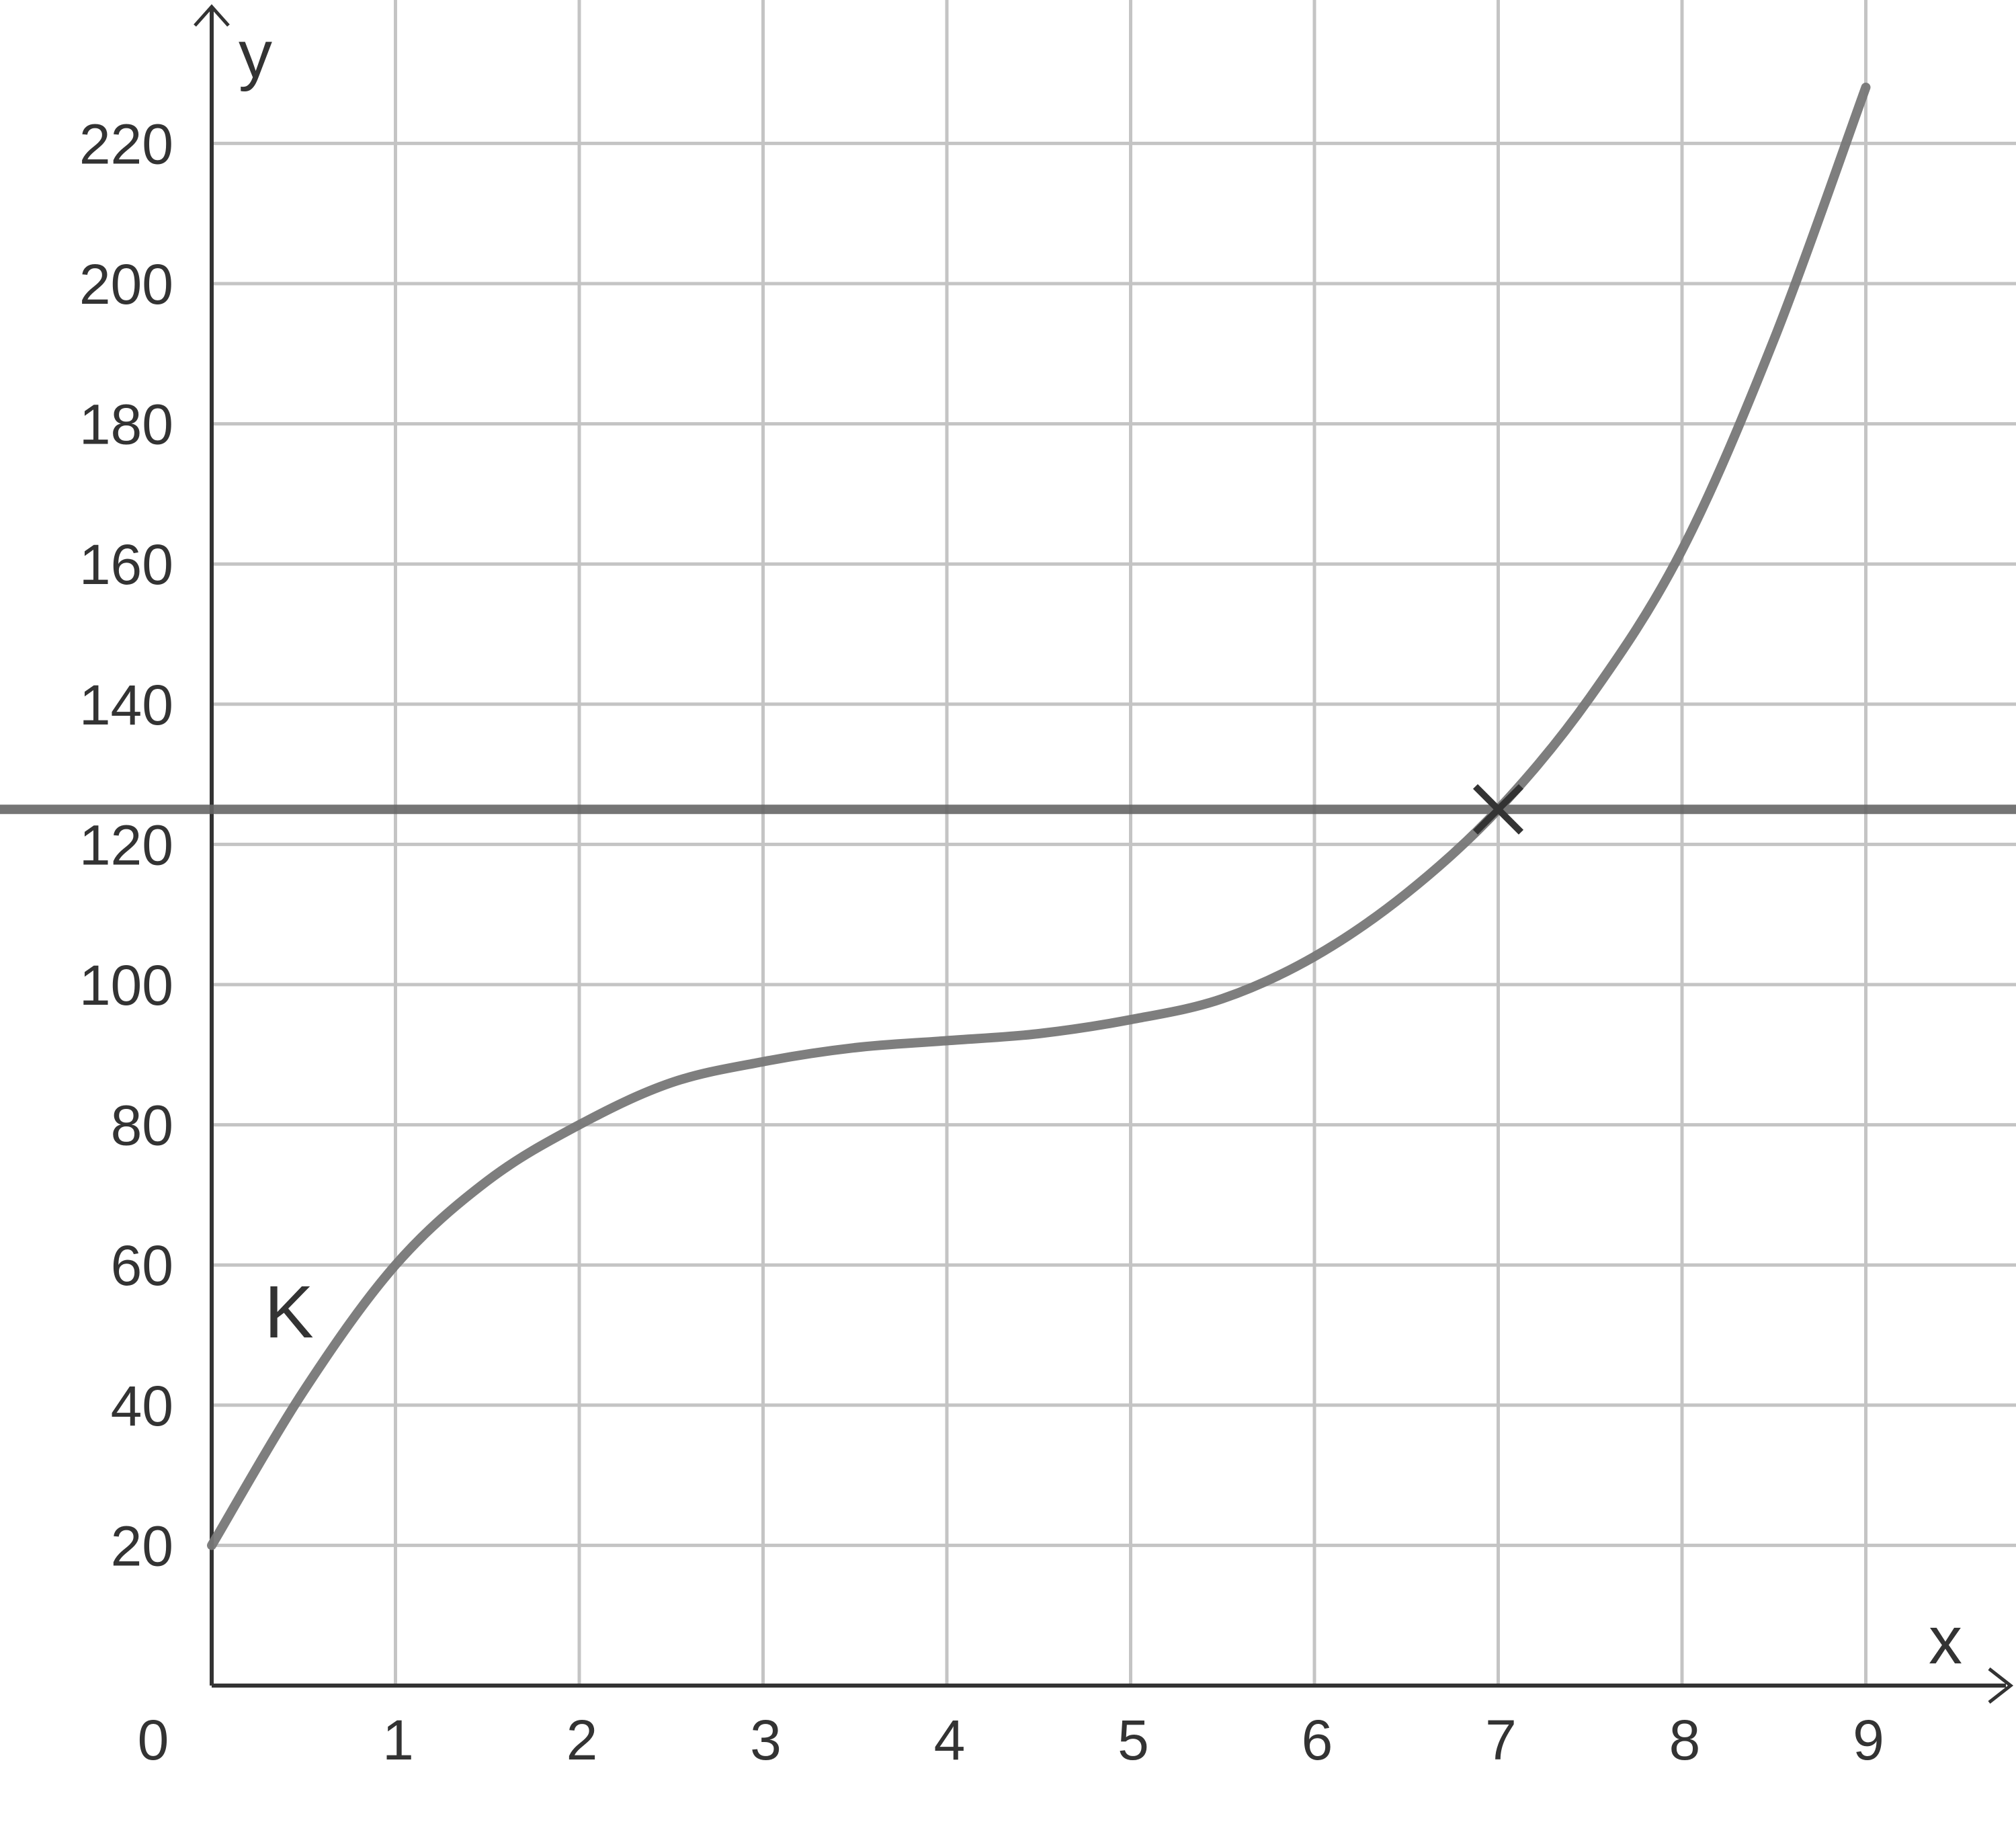 The image size is (2016, 1822). I want to click on y-tick-label: 80, so click(142, 1125).